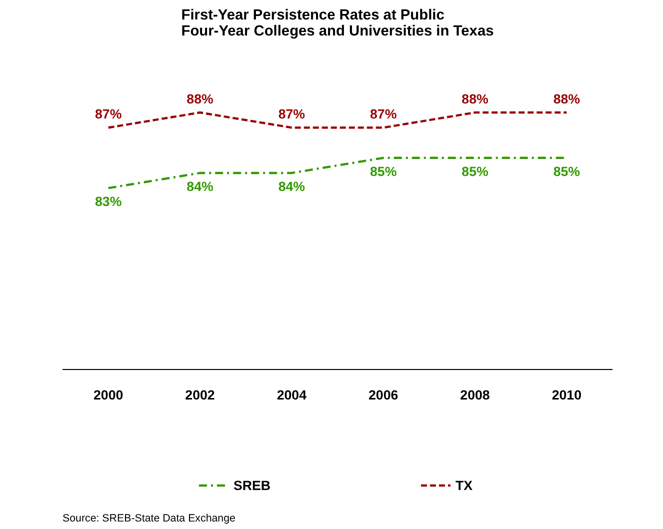 The width and height of the screenshot is (663, 529). I want to click on x-tick-label: 2004, so click(292, 394).